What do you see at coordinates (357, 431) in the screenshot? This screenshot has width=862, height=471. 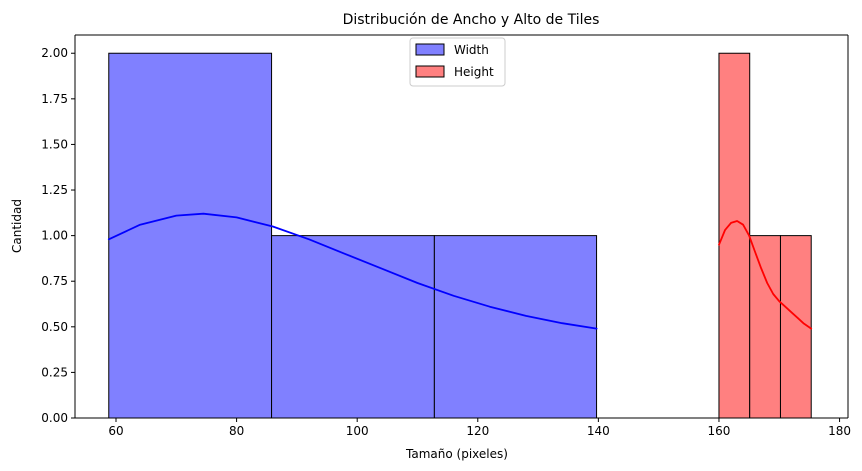 I see `x-tick-label: 100` at bounding box center [357, 431].